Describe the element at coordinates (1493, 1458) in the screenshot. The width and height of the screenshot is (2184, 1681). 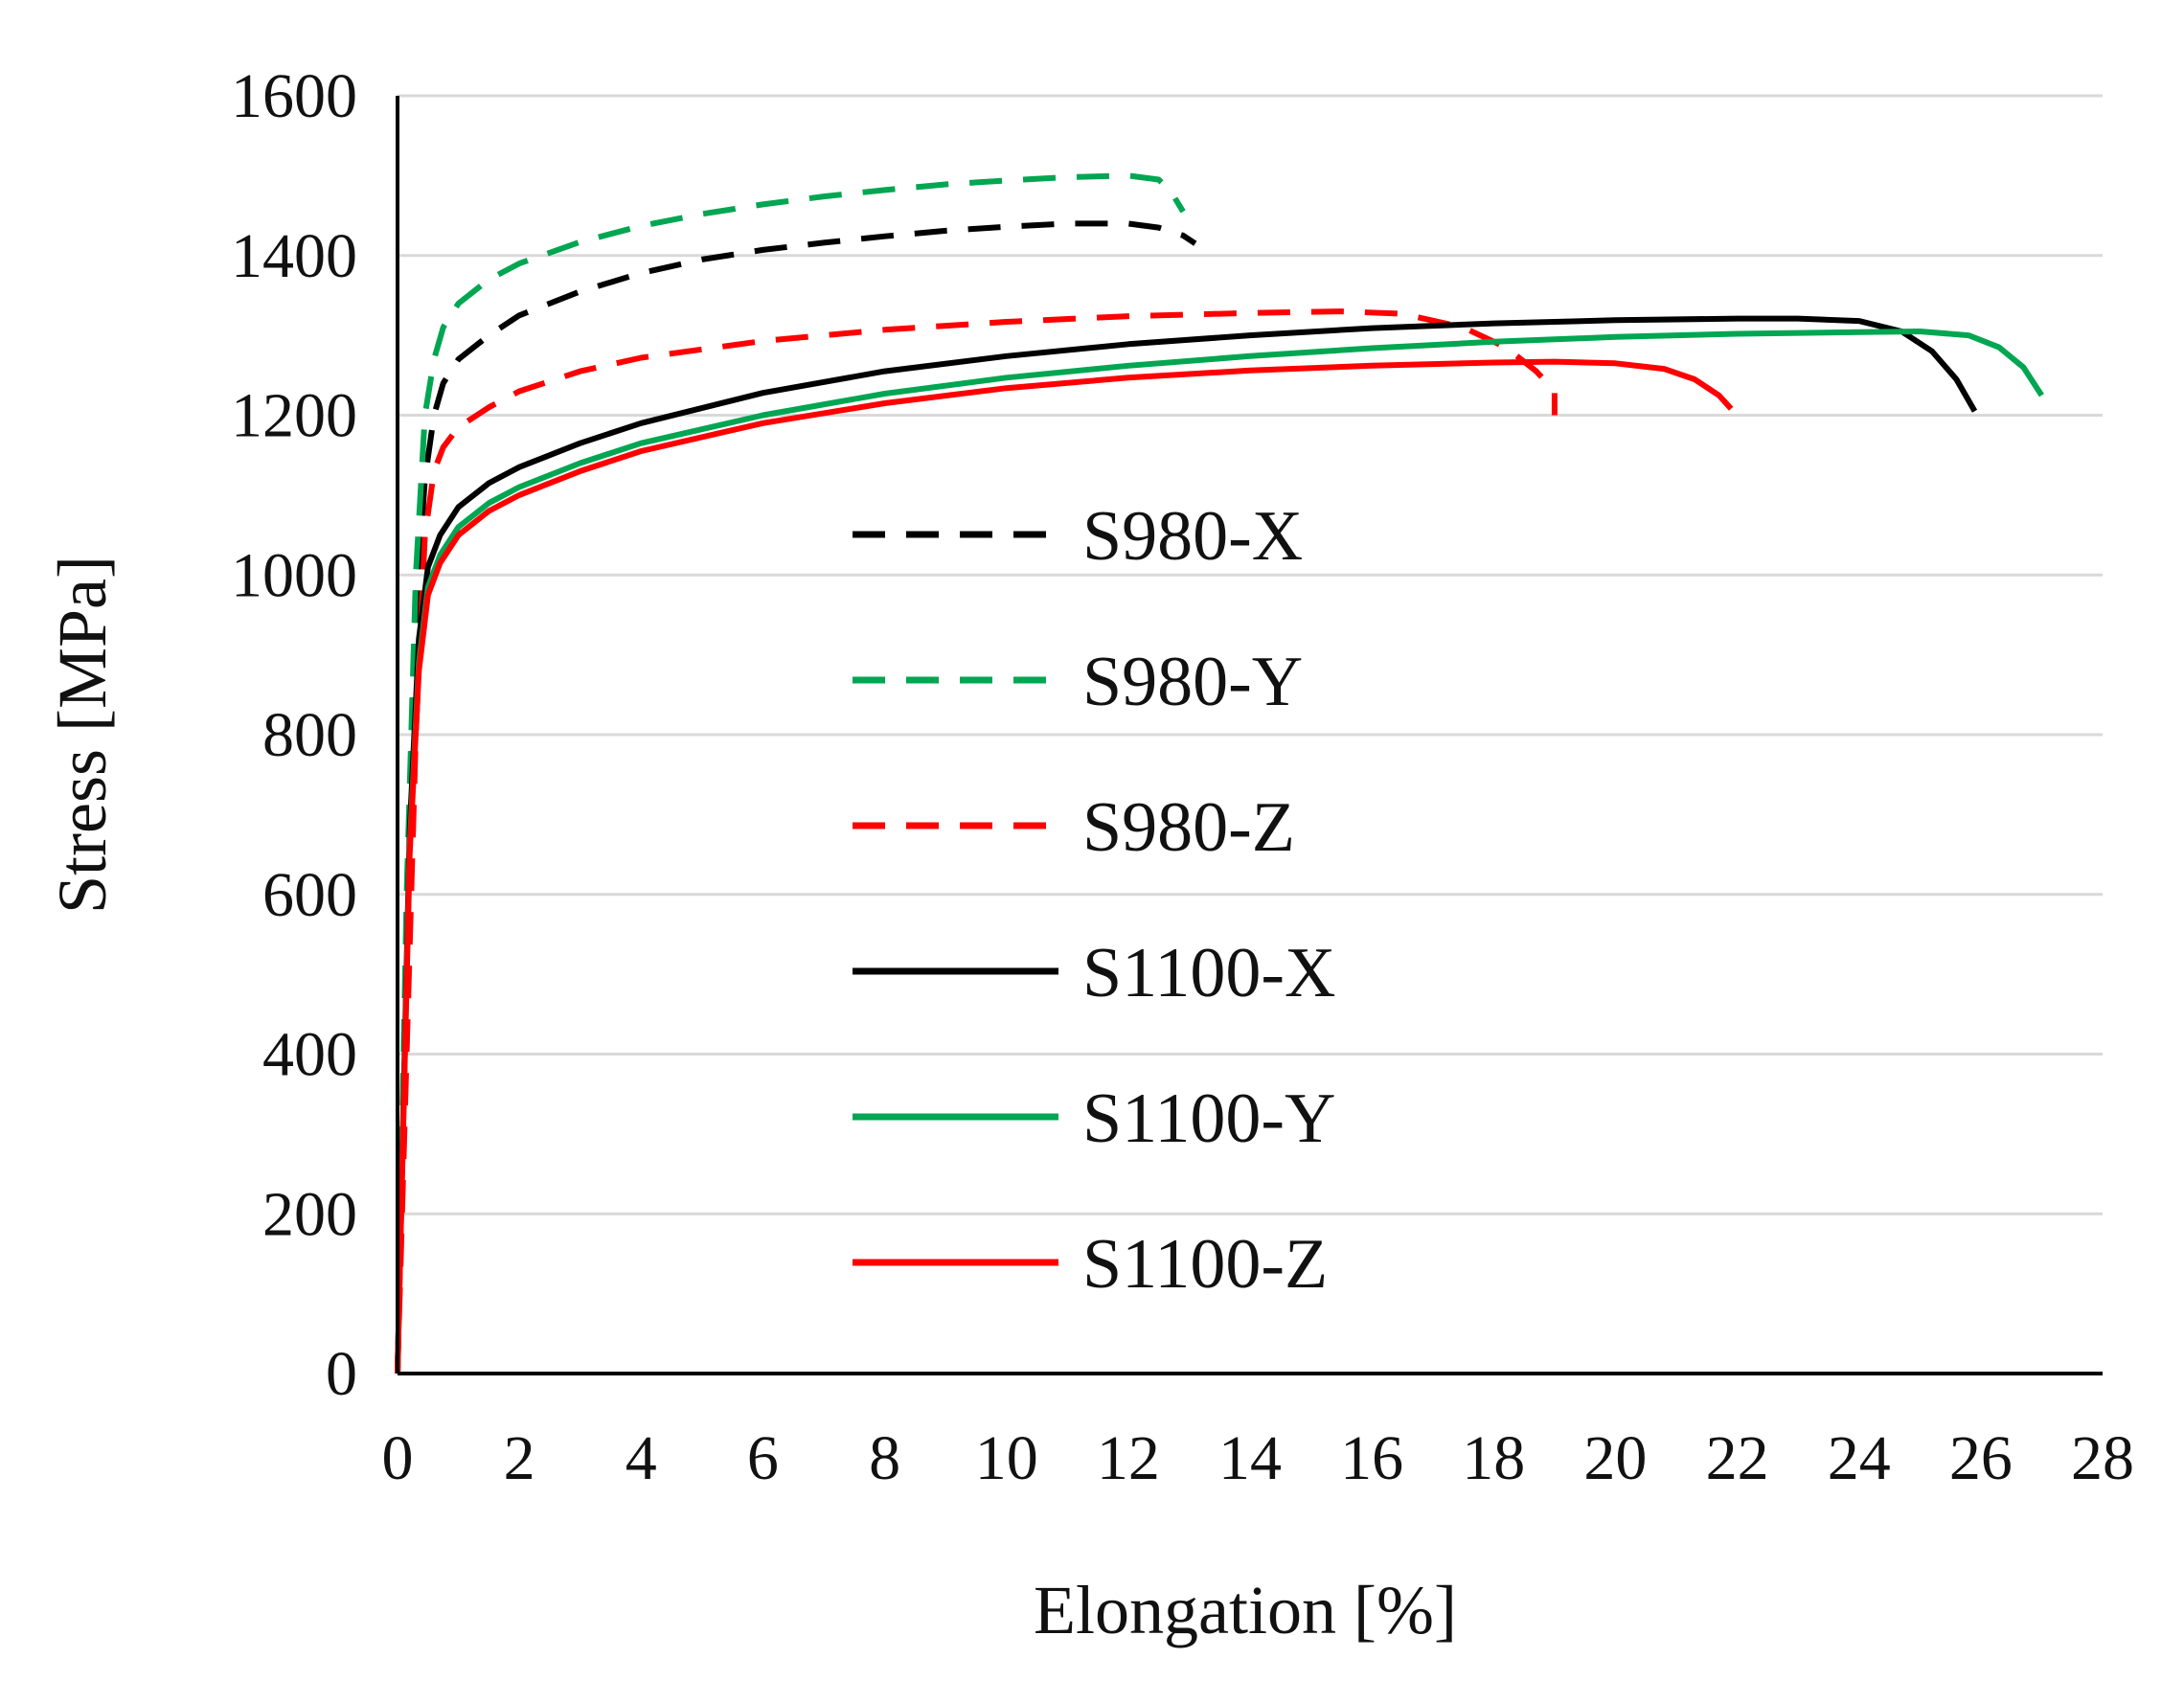
I see `x-tick-label: 18` at that location.